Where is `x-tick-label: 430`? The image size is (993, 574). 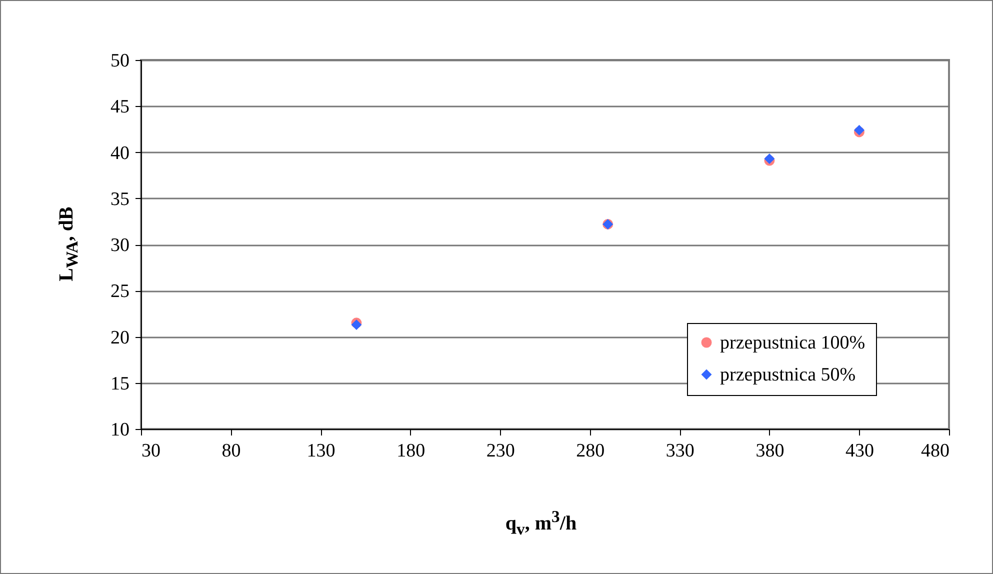 x-tick-label: 430 is located at coordinates (859, 451).